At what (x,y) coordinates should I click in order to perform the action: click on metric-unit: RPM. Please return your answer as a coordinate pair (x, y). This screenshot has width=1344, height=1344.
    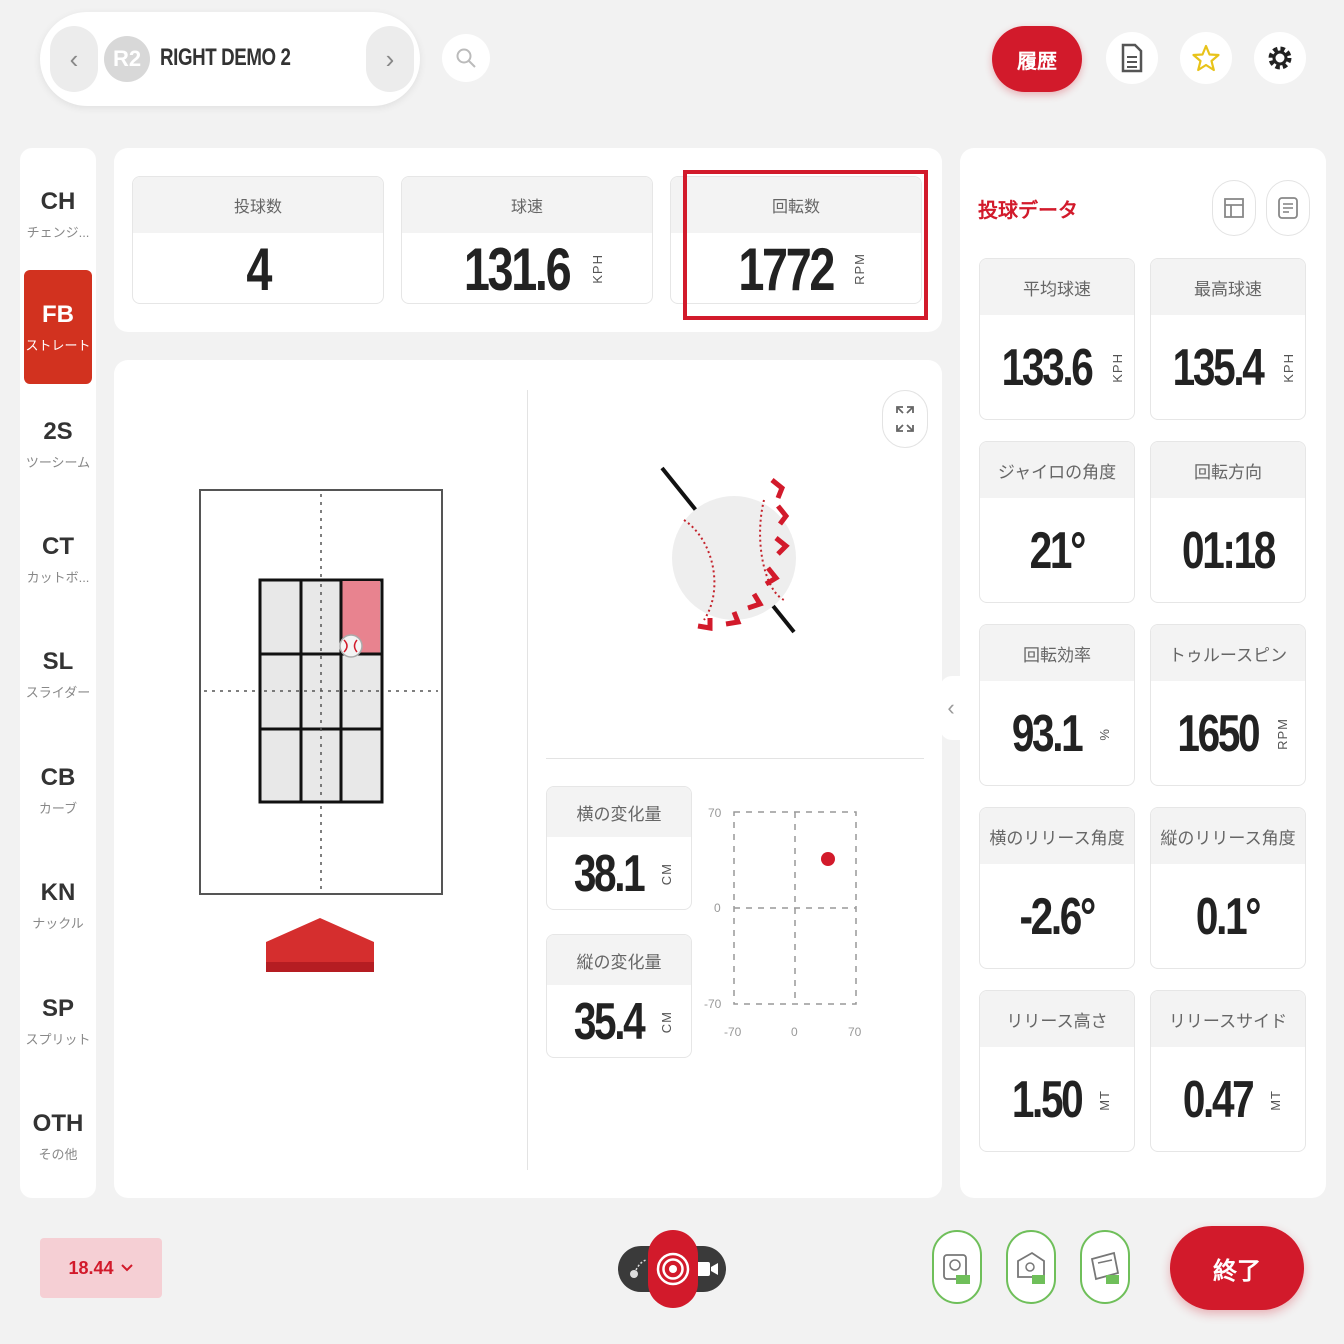
    Looking at the image, I should click on (1283, 734).